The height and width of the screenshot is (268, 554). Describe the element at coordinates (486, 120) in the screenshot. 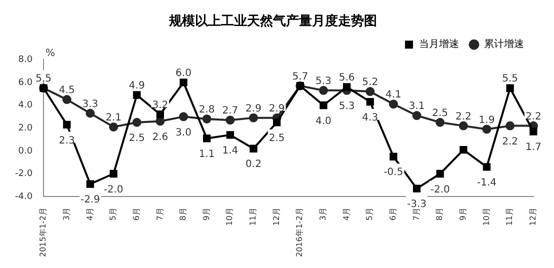

I see `data-label: 1.9` at that location.